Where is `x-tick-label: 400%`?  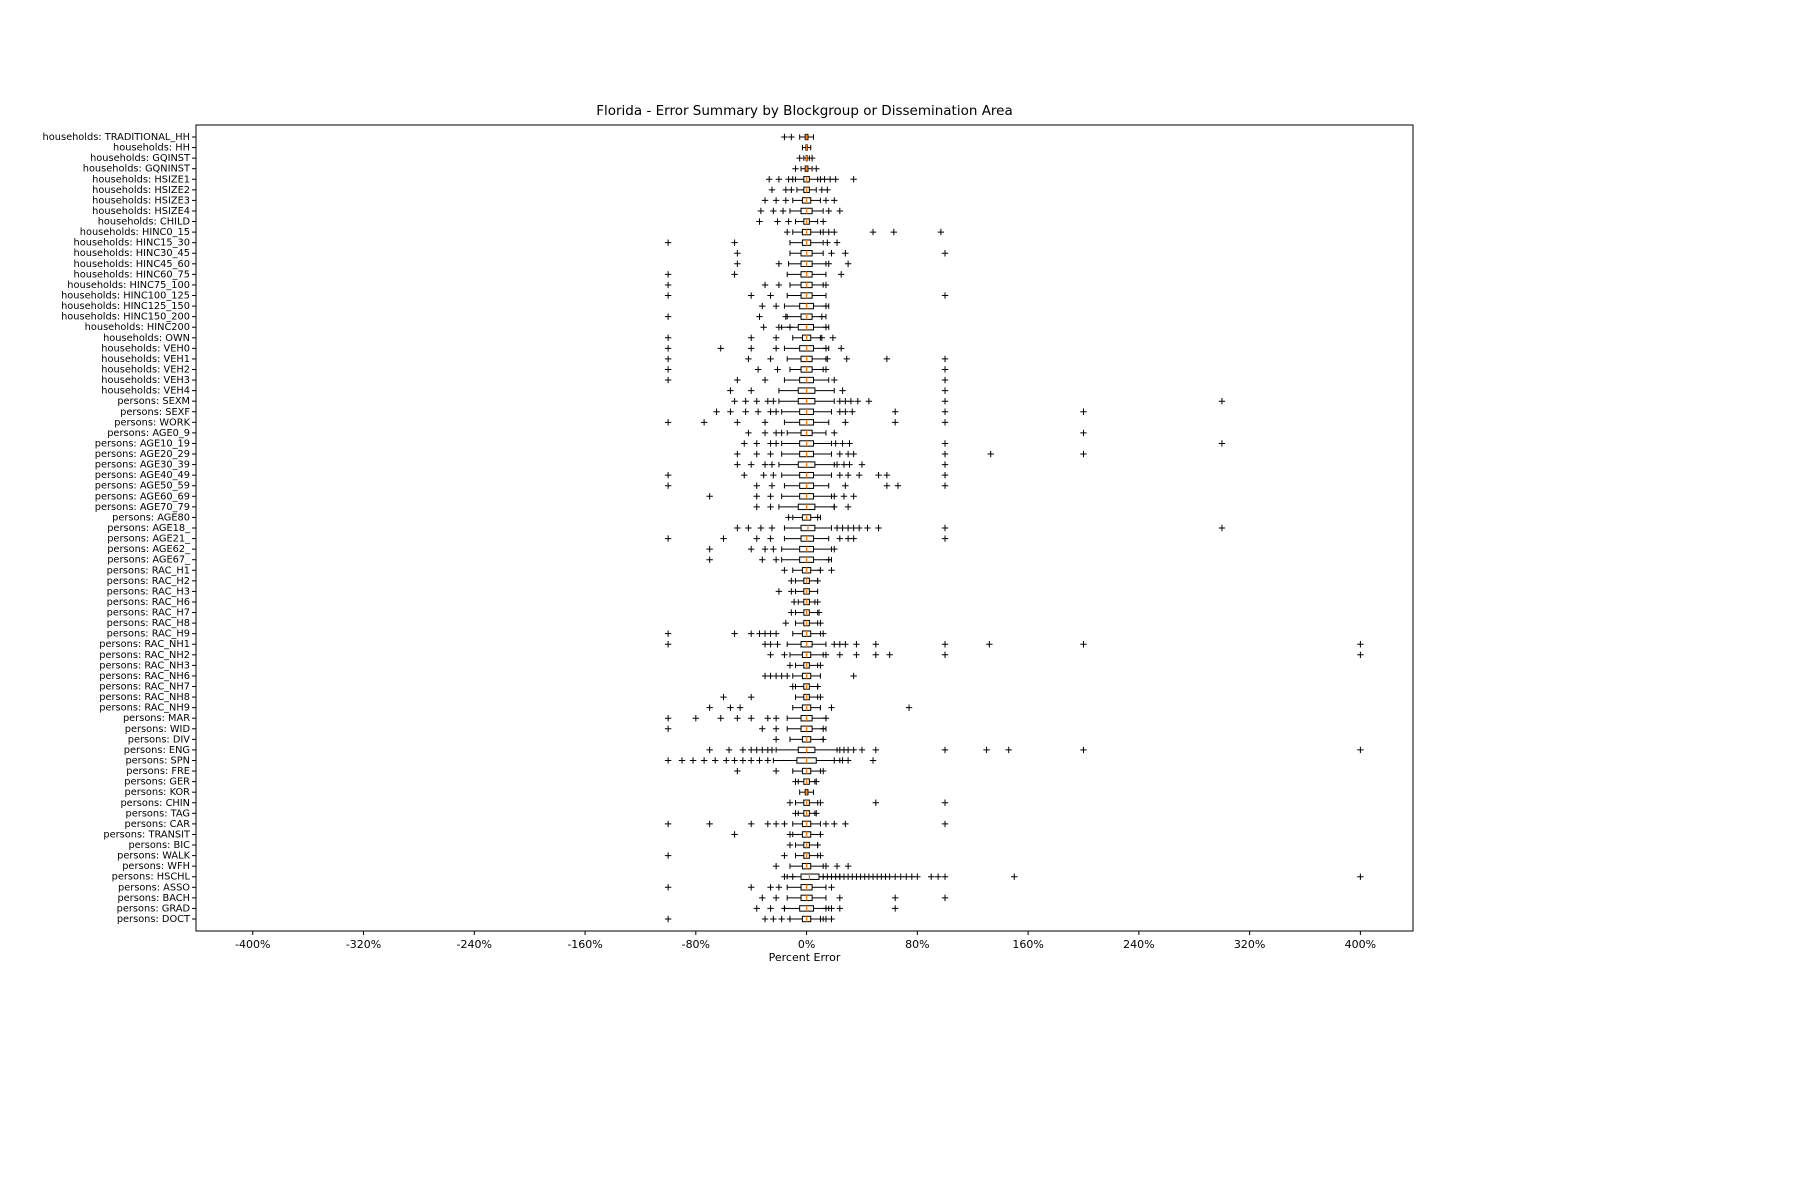 x-tick-label: 400% is located at coordinates (1360, 944).